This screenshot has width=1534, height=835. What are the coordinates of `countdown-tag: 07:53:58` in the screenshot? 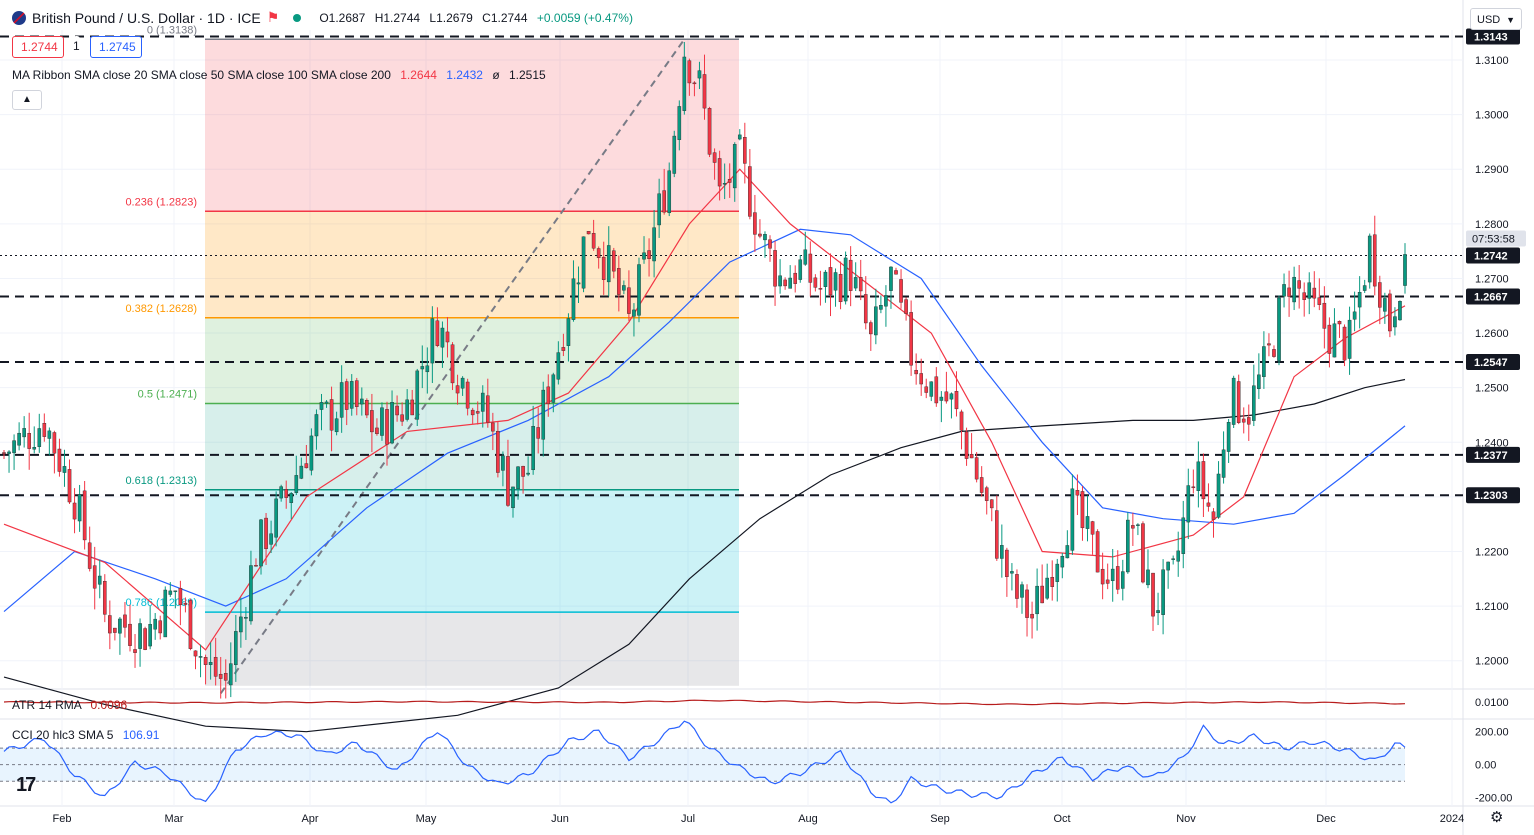 It's located at (1496, 238).